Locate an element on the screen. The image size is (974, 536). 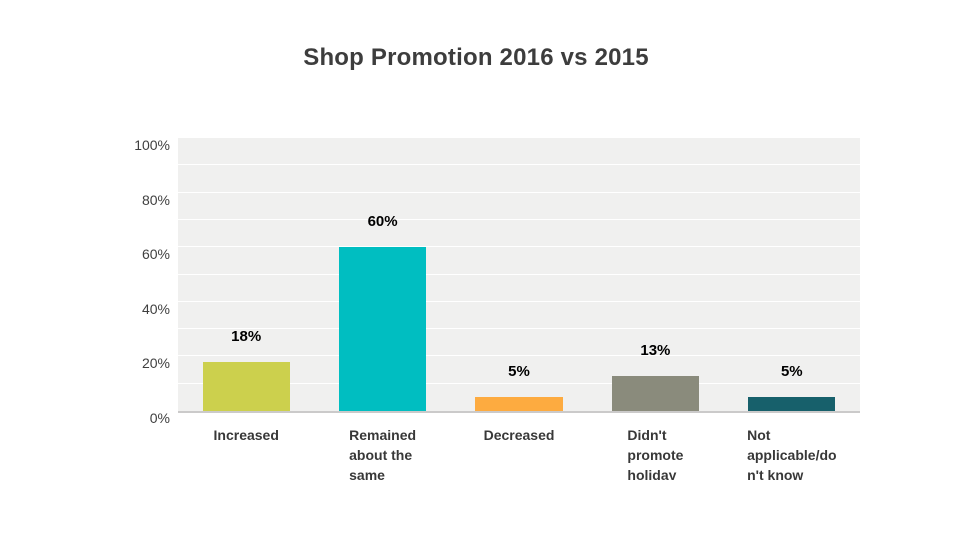
y-tick-label: 60% is located at coordinates (155, 254).